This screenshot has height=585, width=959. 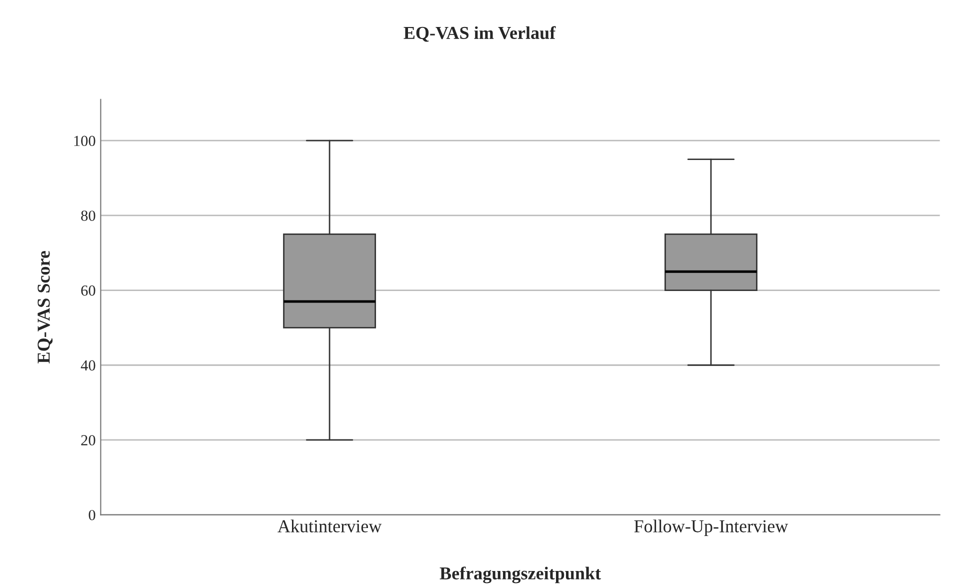 What do you see at coordinates (88, 290) in the screenshot?
I see `y-tick-label: 60` at bounding box center [88, 290].